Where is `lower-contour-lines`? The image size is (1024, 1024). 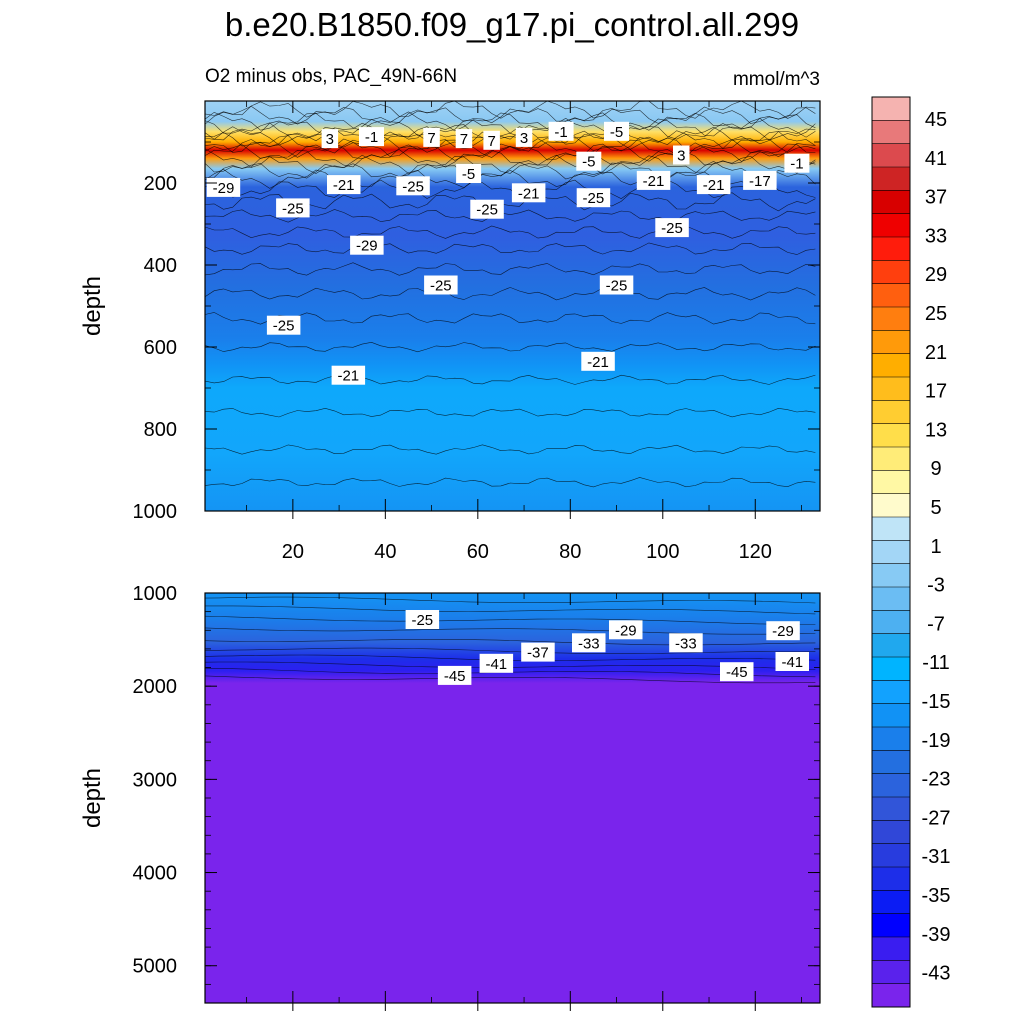
lower-contour-lines is located at coordinates (510, 640).